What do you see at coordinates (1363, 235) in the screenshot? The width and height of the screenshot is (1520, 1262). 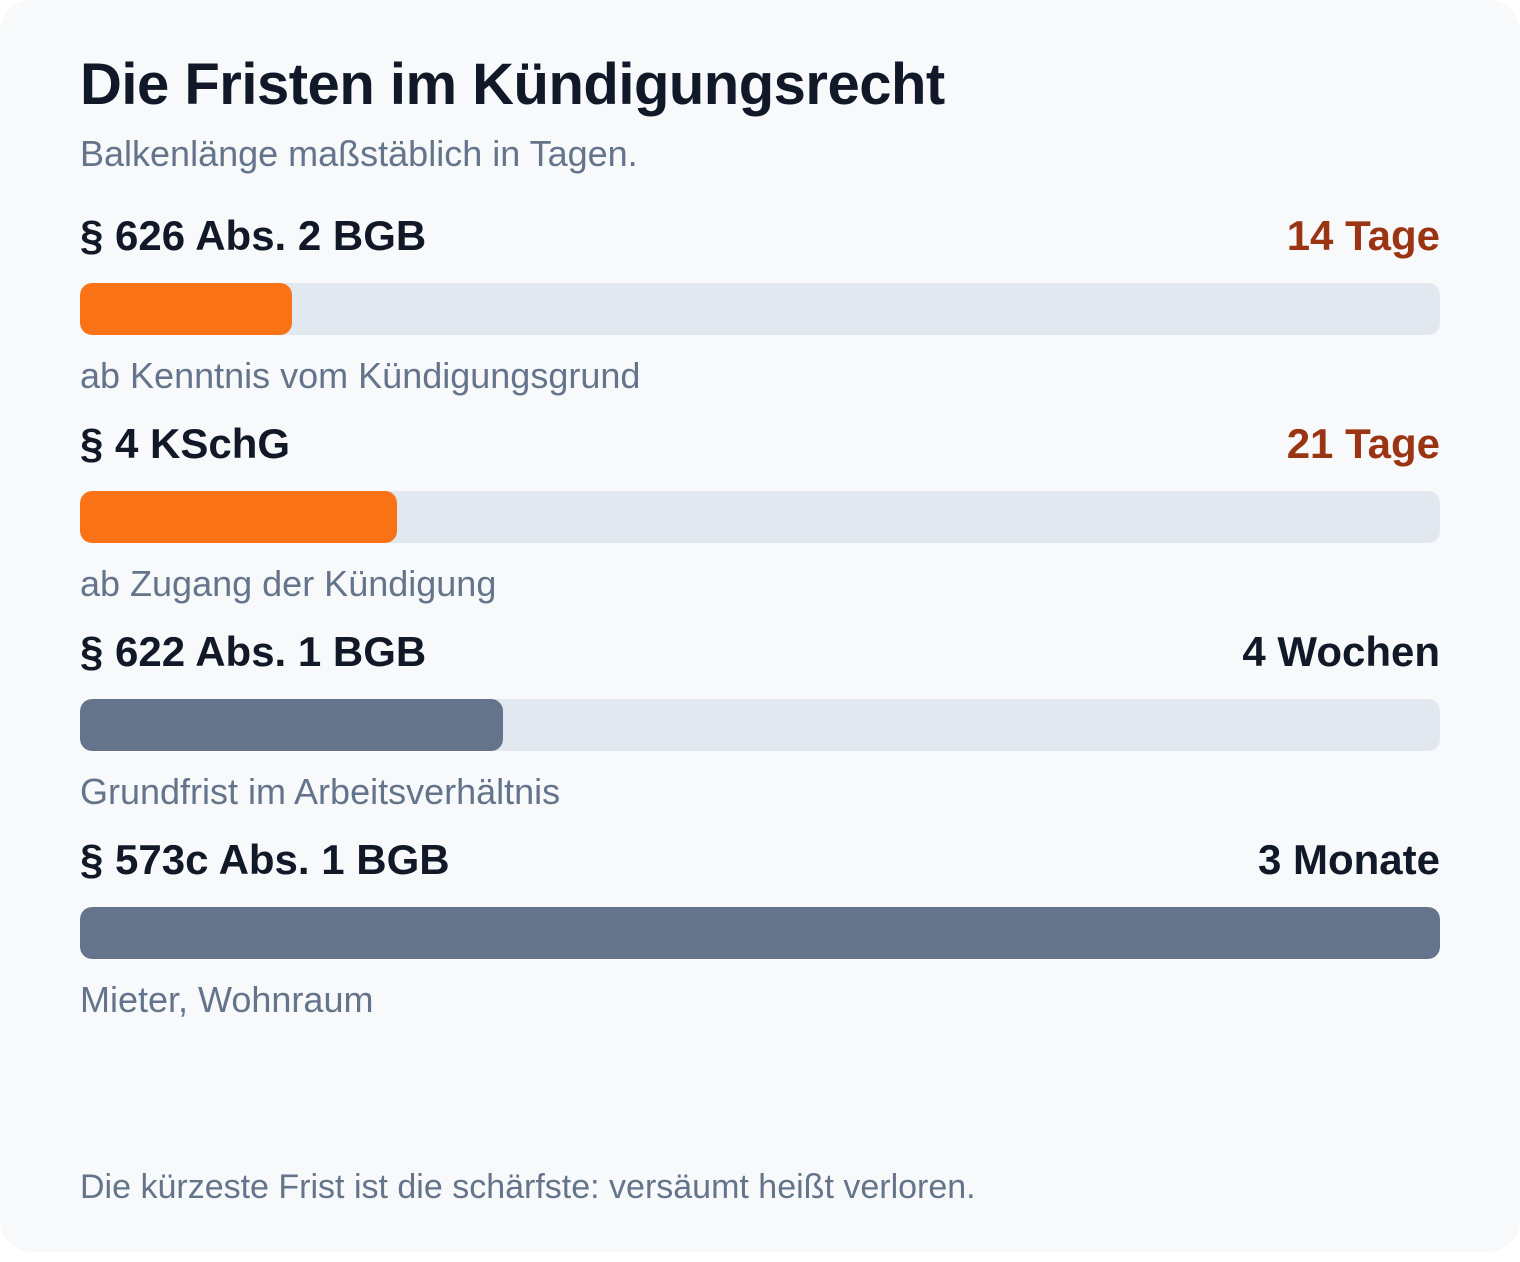 I see `value-label: 14 Tage` at bounding box center [1363, 235].